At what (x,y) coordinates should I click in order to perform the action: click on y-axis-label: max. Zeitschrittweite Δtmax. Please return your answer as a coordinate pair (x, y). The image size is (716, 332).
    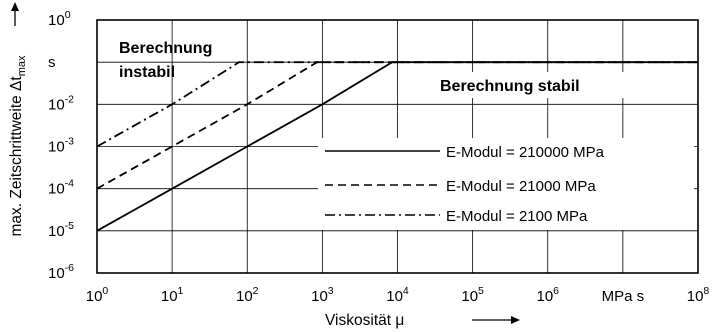
    Looking at the image, I should click on (18, 146).